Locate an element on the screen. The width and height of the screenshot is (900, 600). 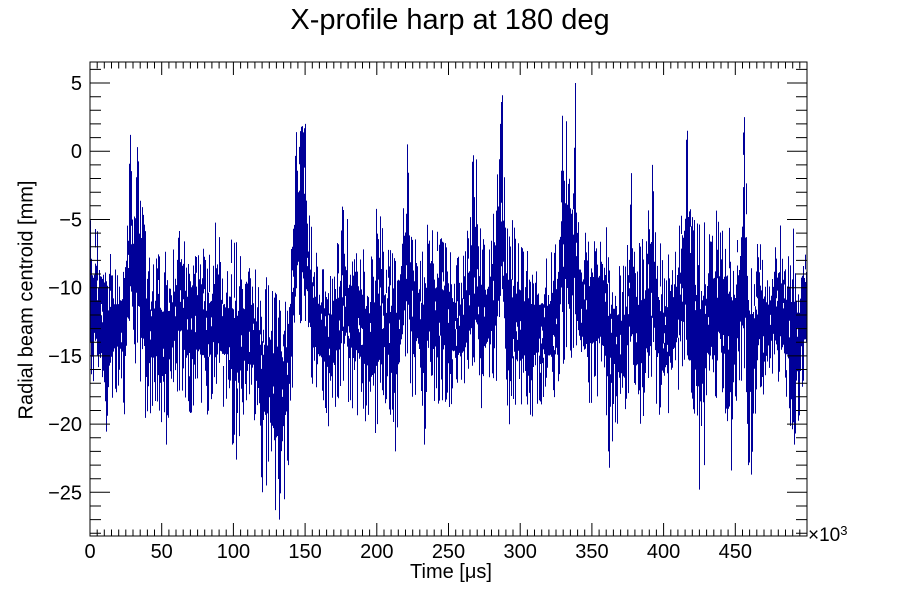
x-tick-label: 0 is located at coordinates (89, 552).